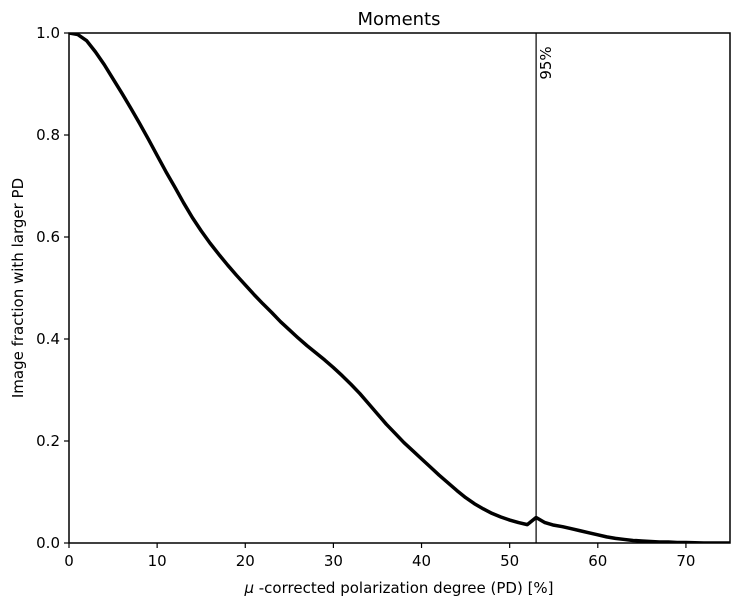  Describe the element at coordinates (48, 339) in the screenshot. I see `y-tick-label: 0.4` at that location.